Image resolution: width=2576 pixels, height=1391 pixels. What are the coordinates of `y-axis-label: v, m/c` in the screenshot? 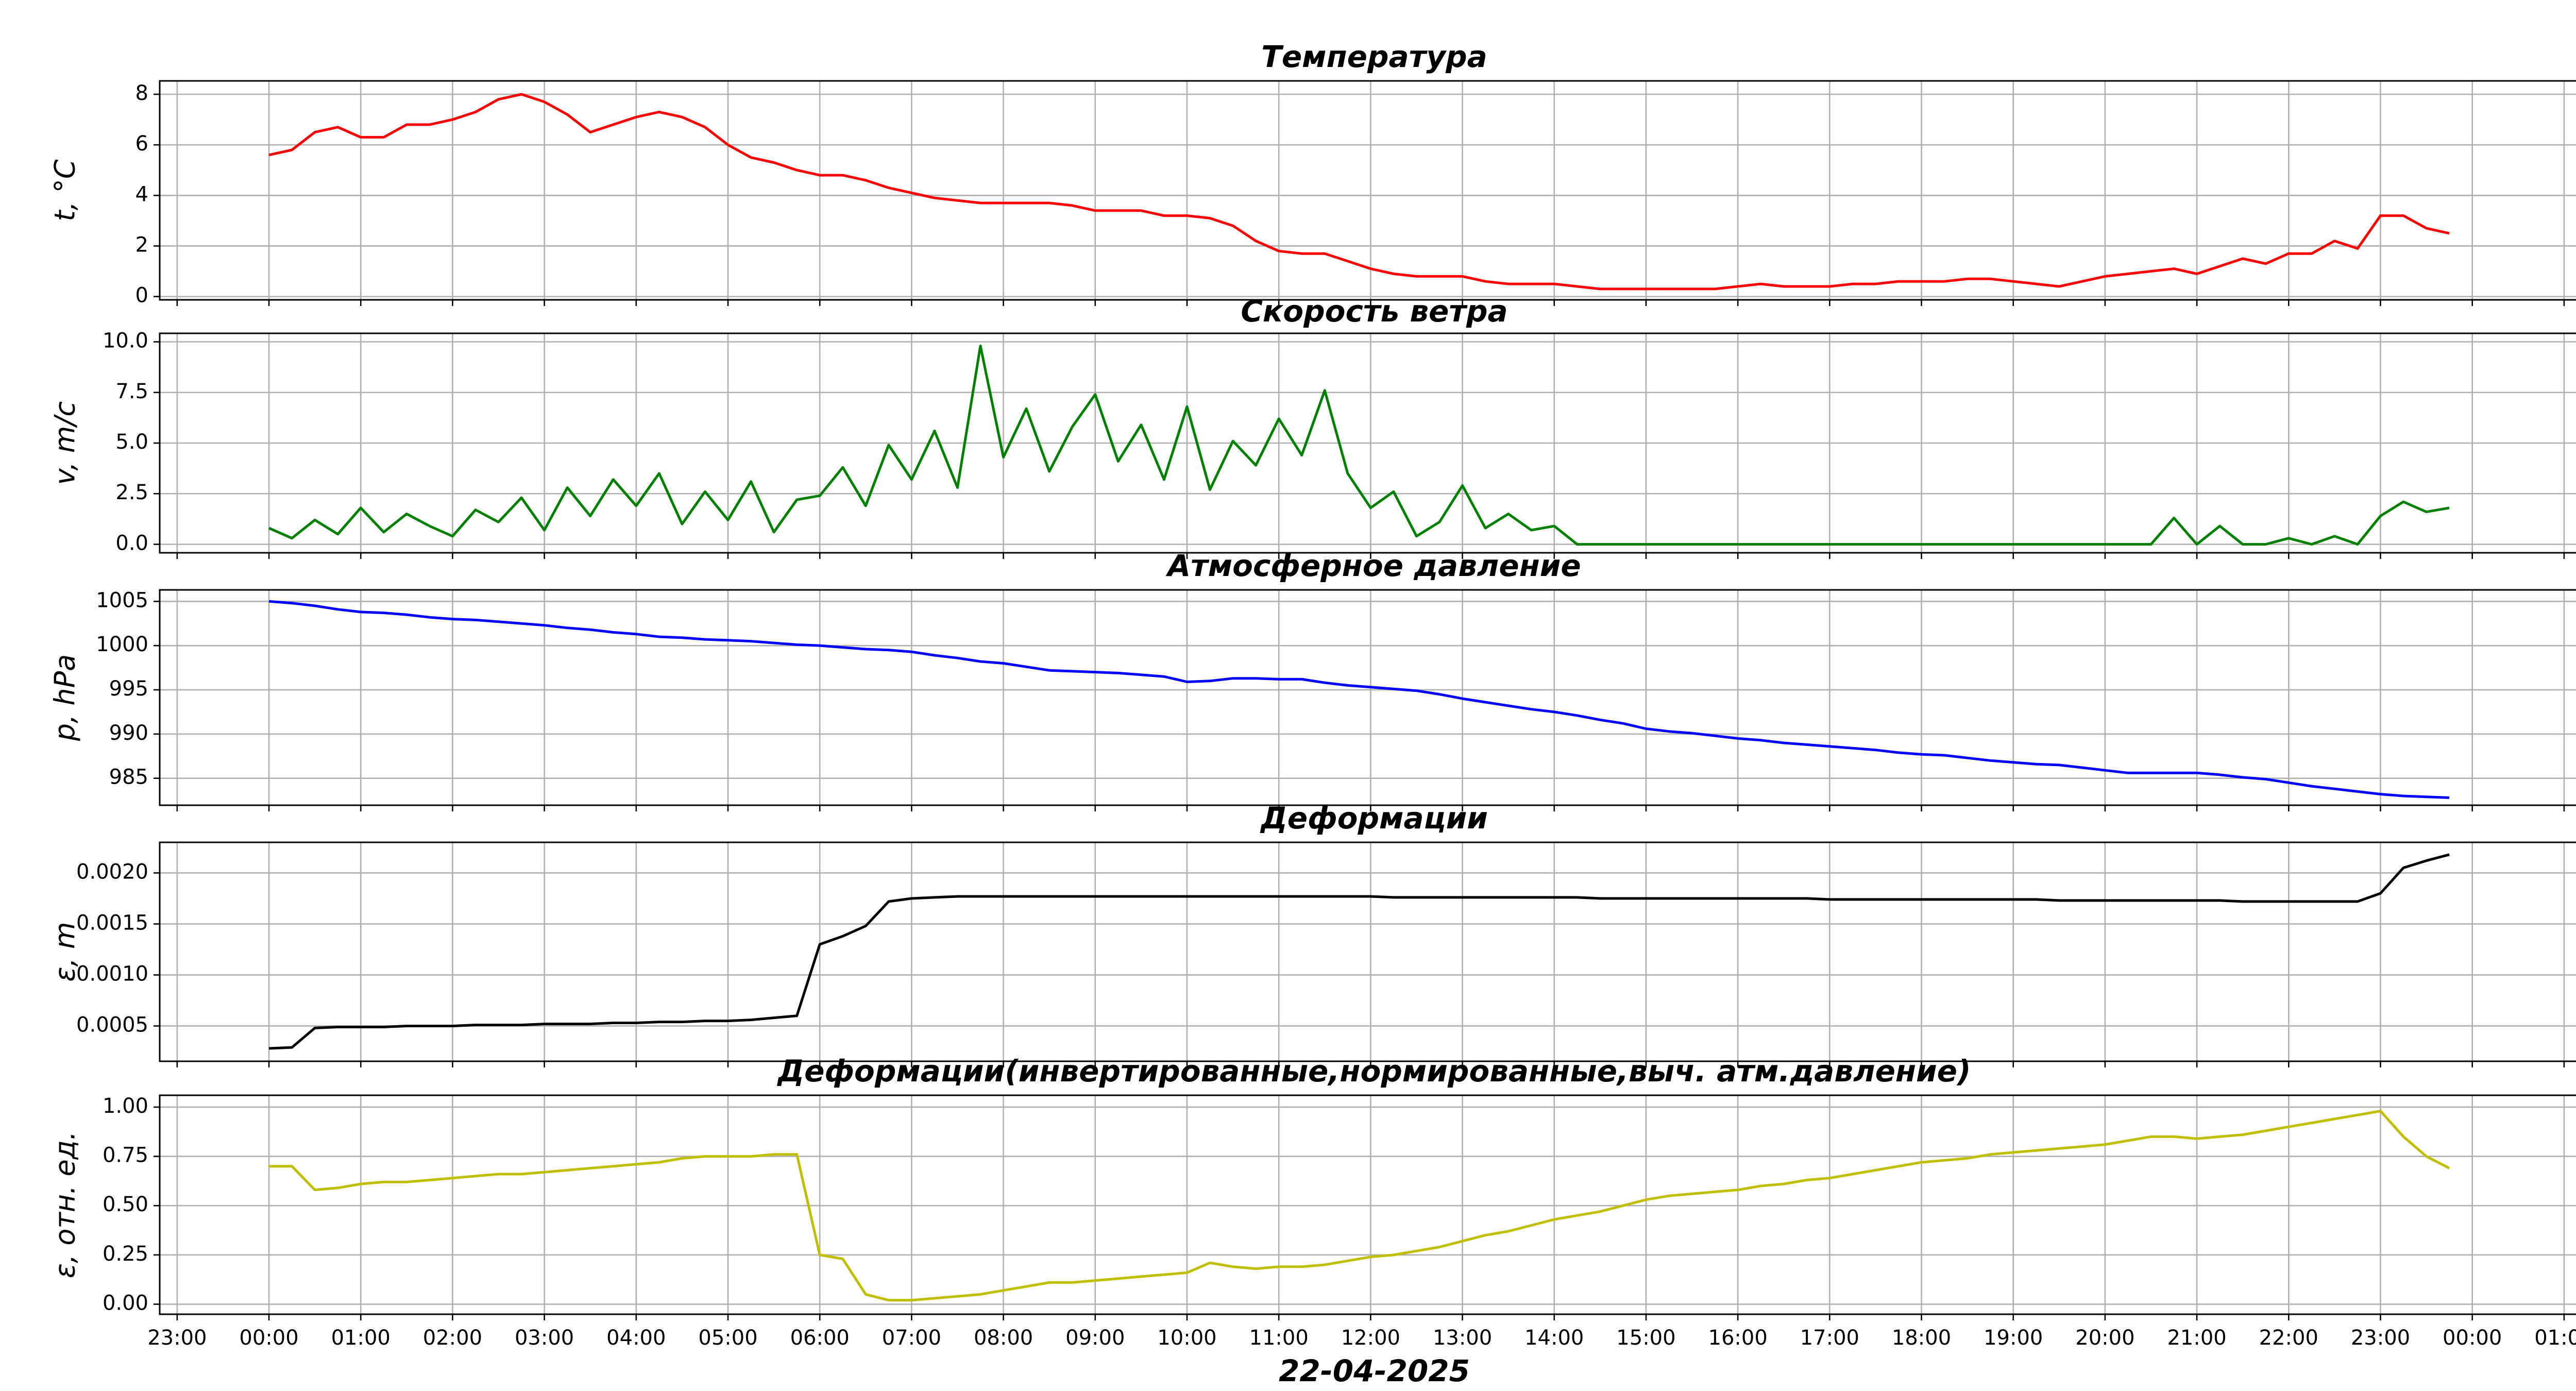 It's located at (65, 443).